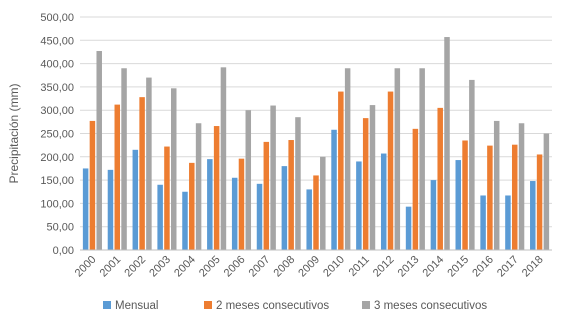  I want to click on x-tick-label: 2006, so click(235, 267).